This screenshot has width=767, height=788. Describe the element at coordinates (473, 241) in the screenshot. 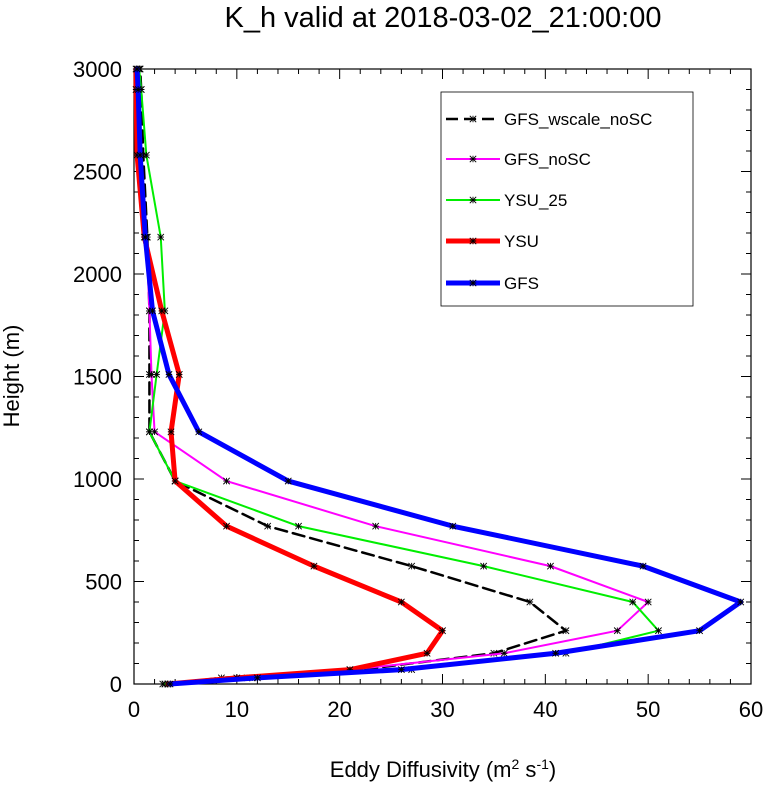

I see `legend-marker-ysu-marker` at that location.